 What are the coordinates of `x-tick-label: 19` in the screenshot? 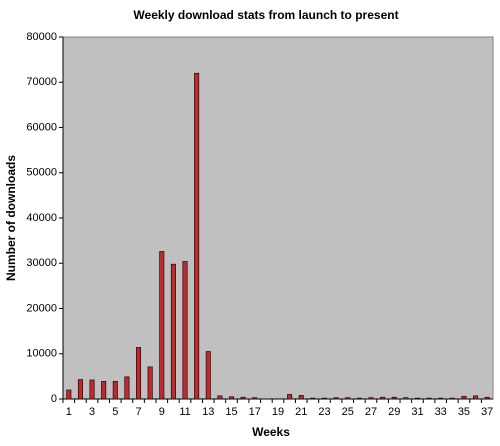 It's located at (278, 412).